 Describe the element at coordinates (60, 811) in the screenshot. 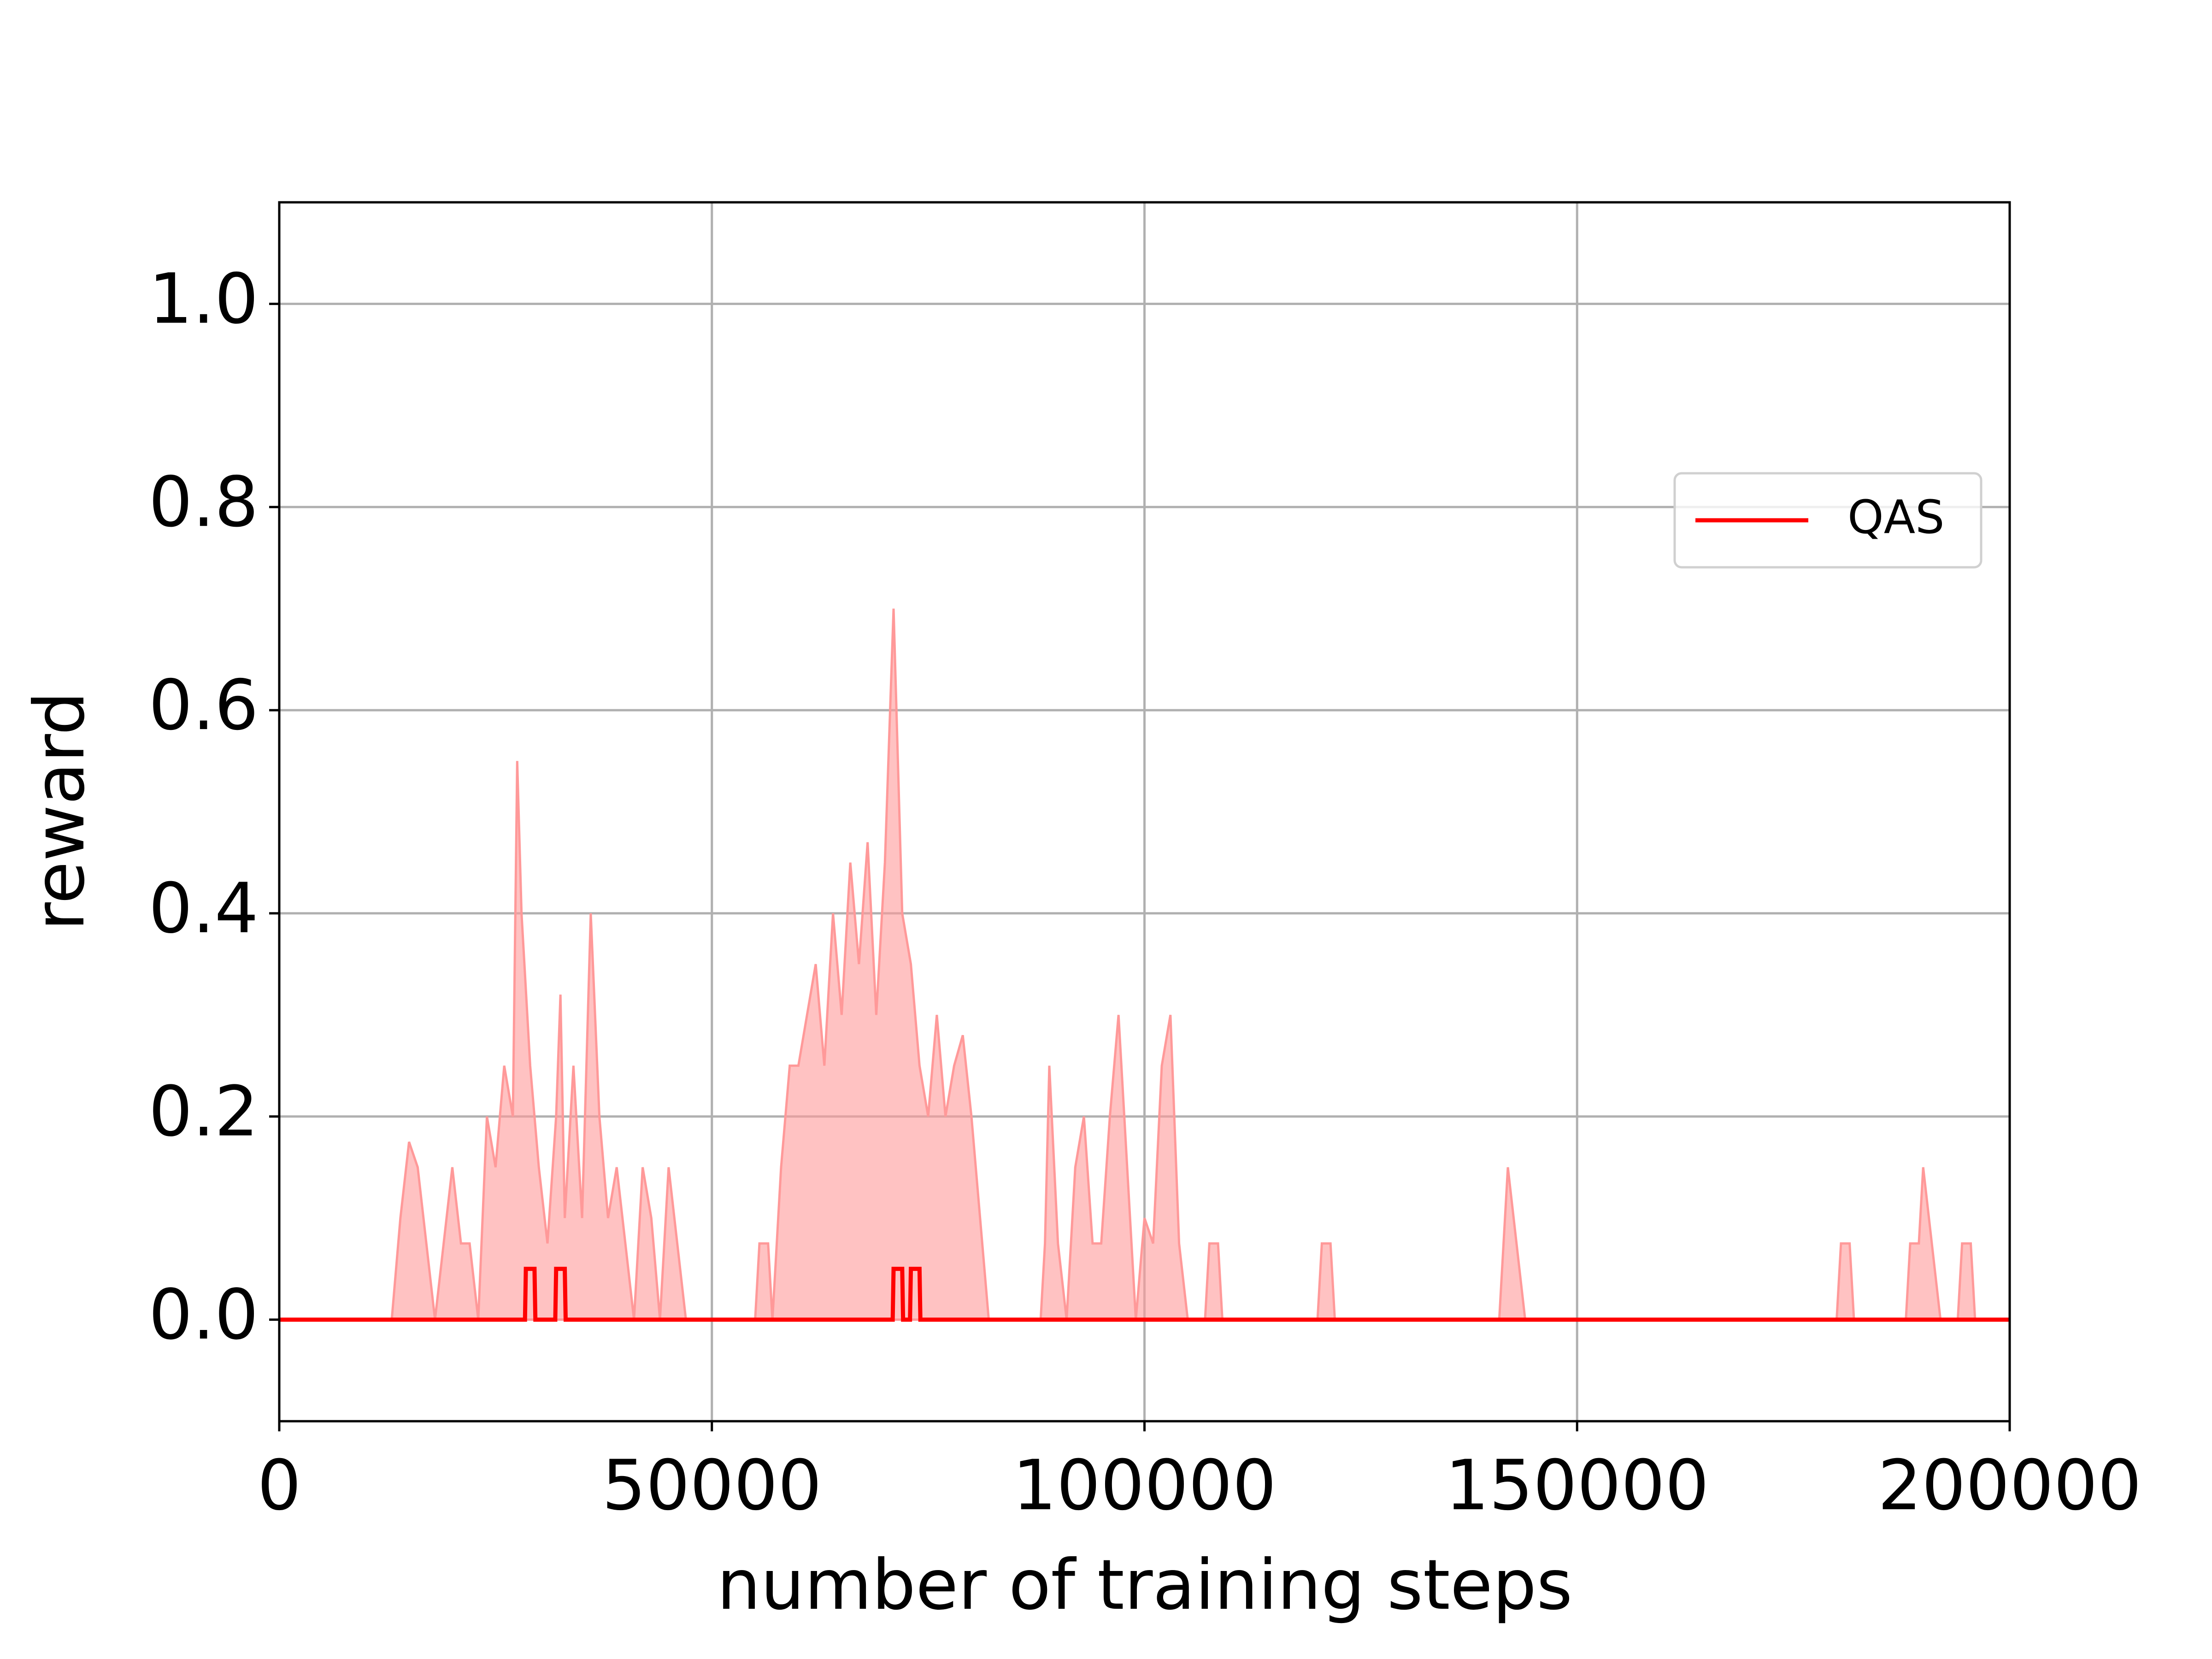

I see `y-axis-label: reward` at that location.